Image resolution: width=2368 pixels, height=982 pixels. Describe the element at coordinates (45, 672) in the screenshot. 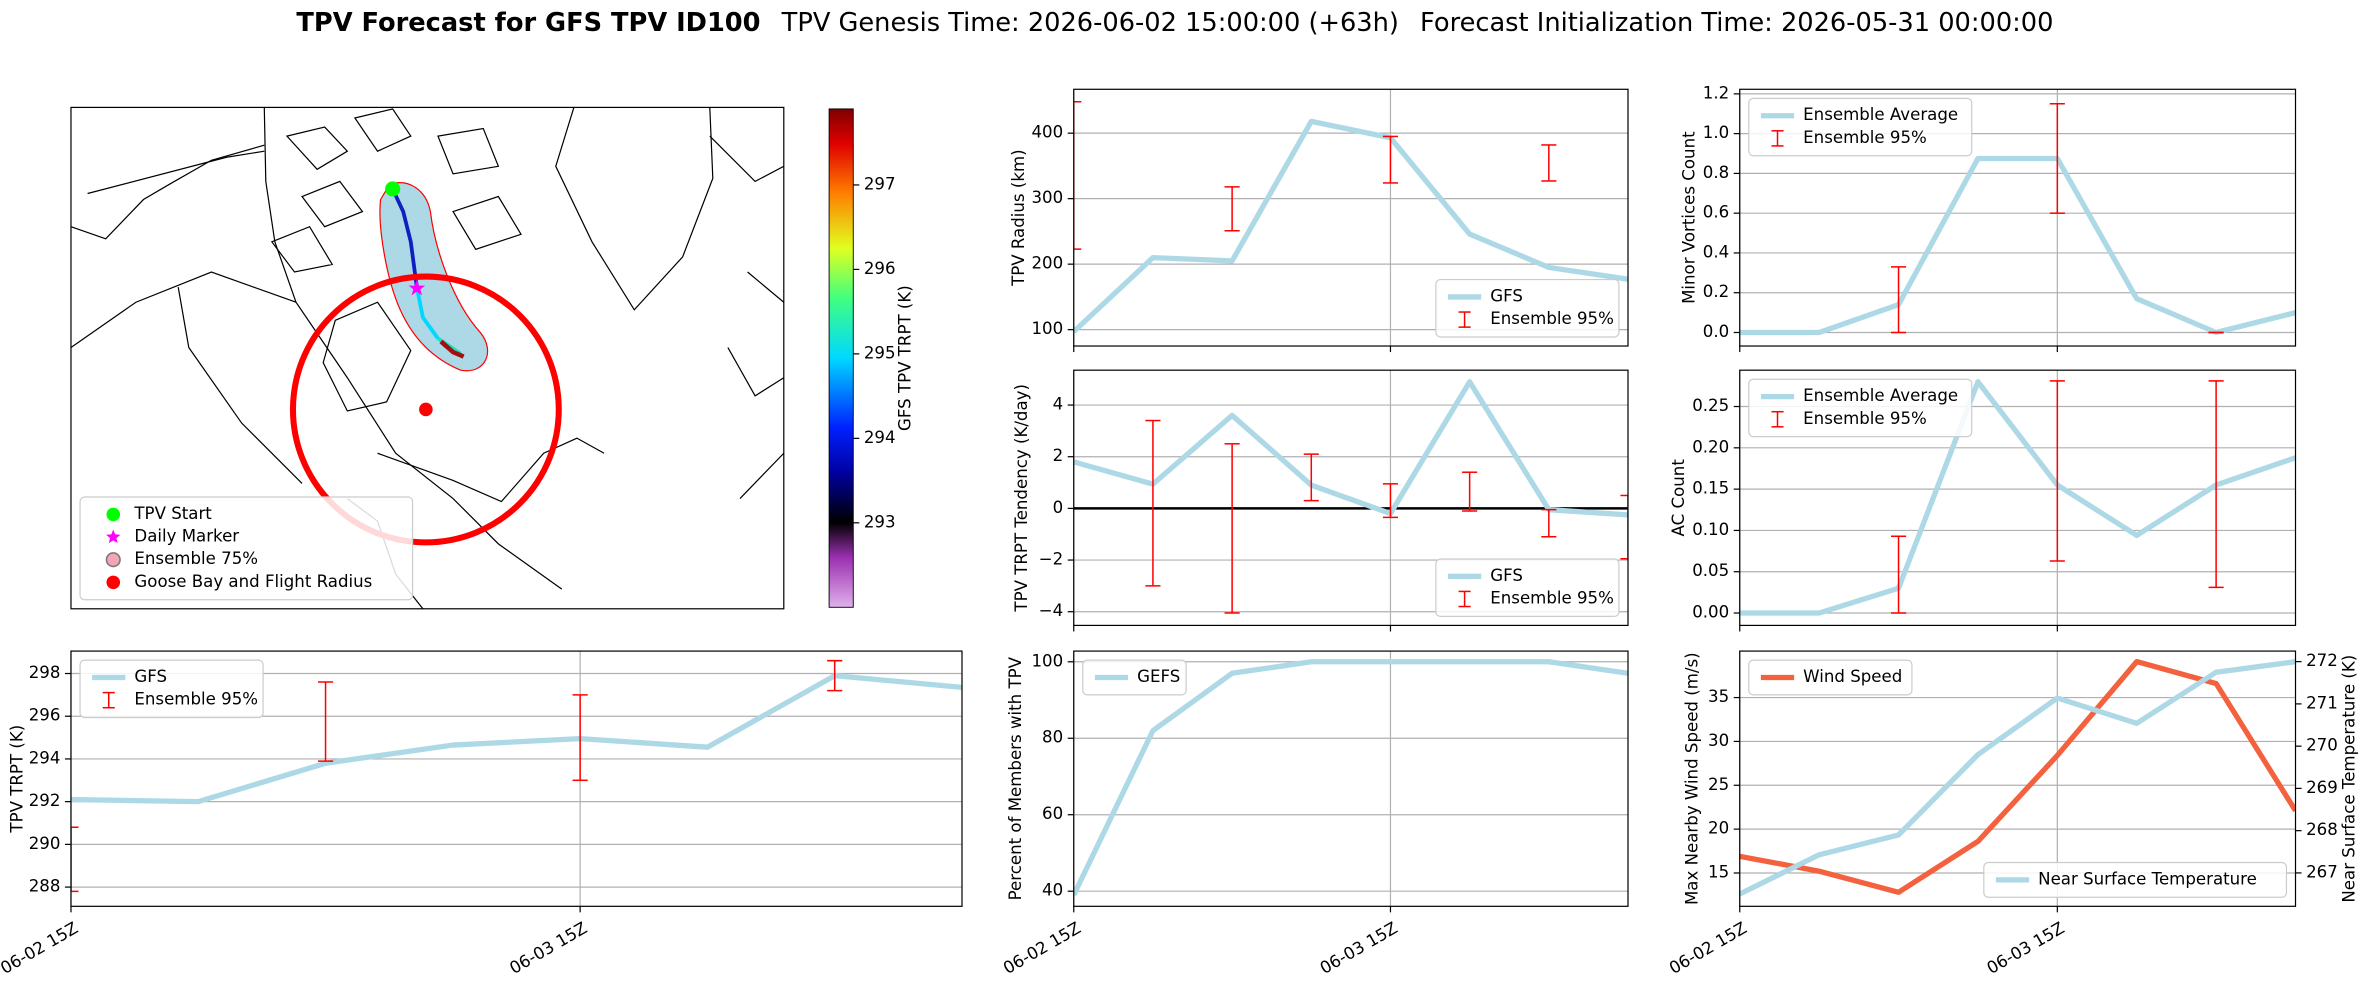

I see `y-tick-label: 298` at that location.